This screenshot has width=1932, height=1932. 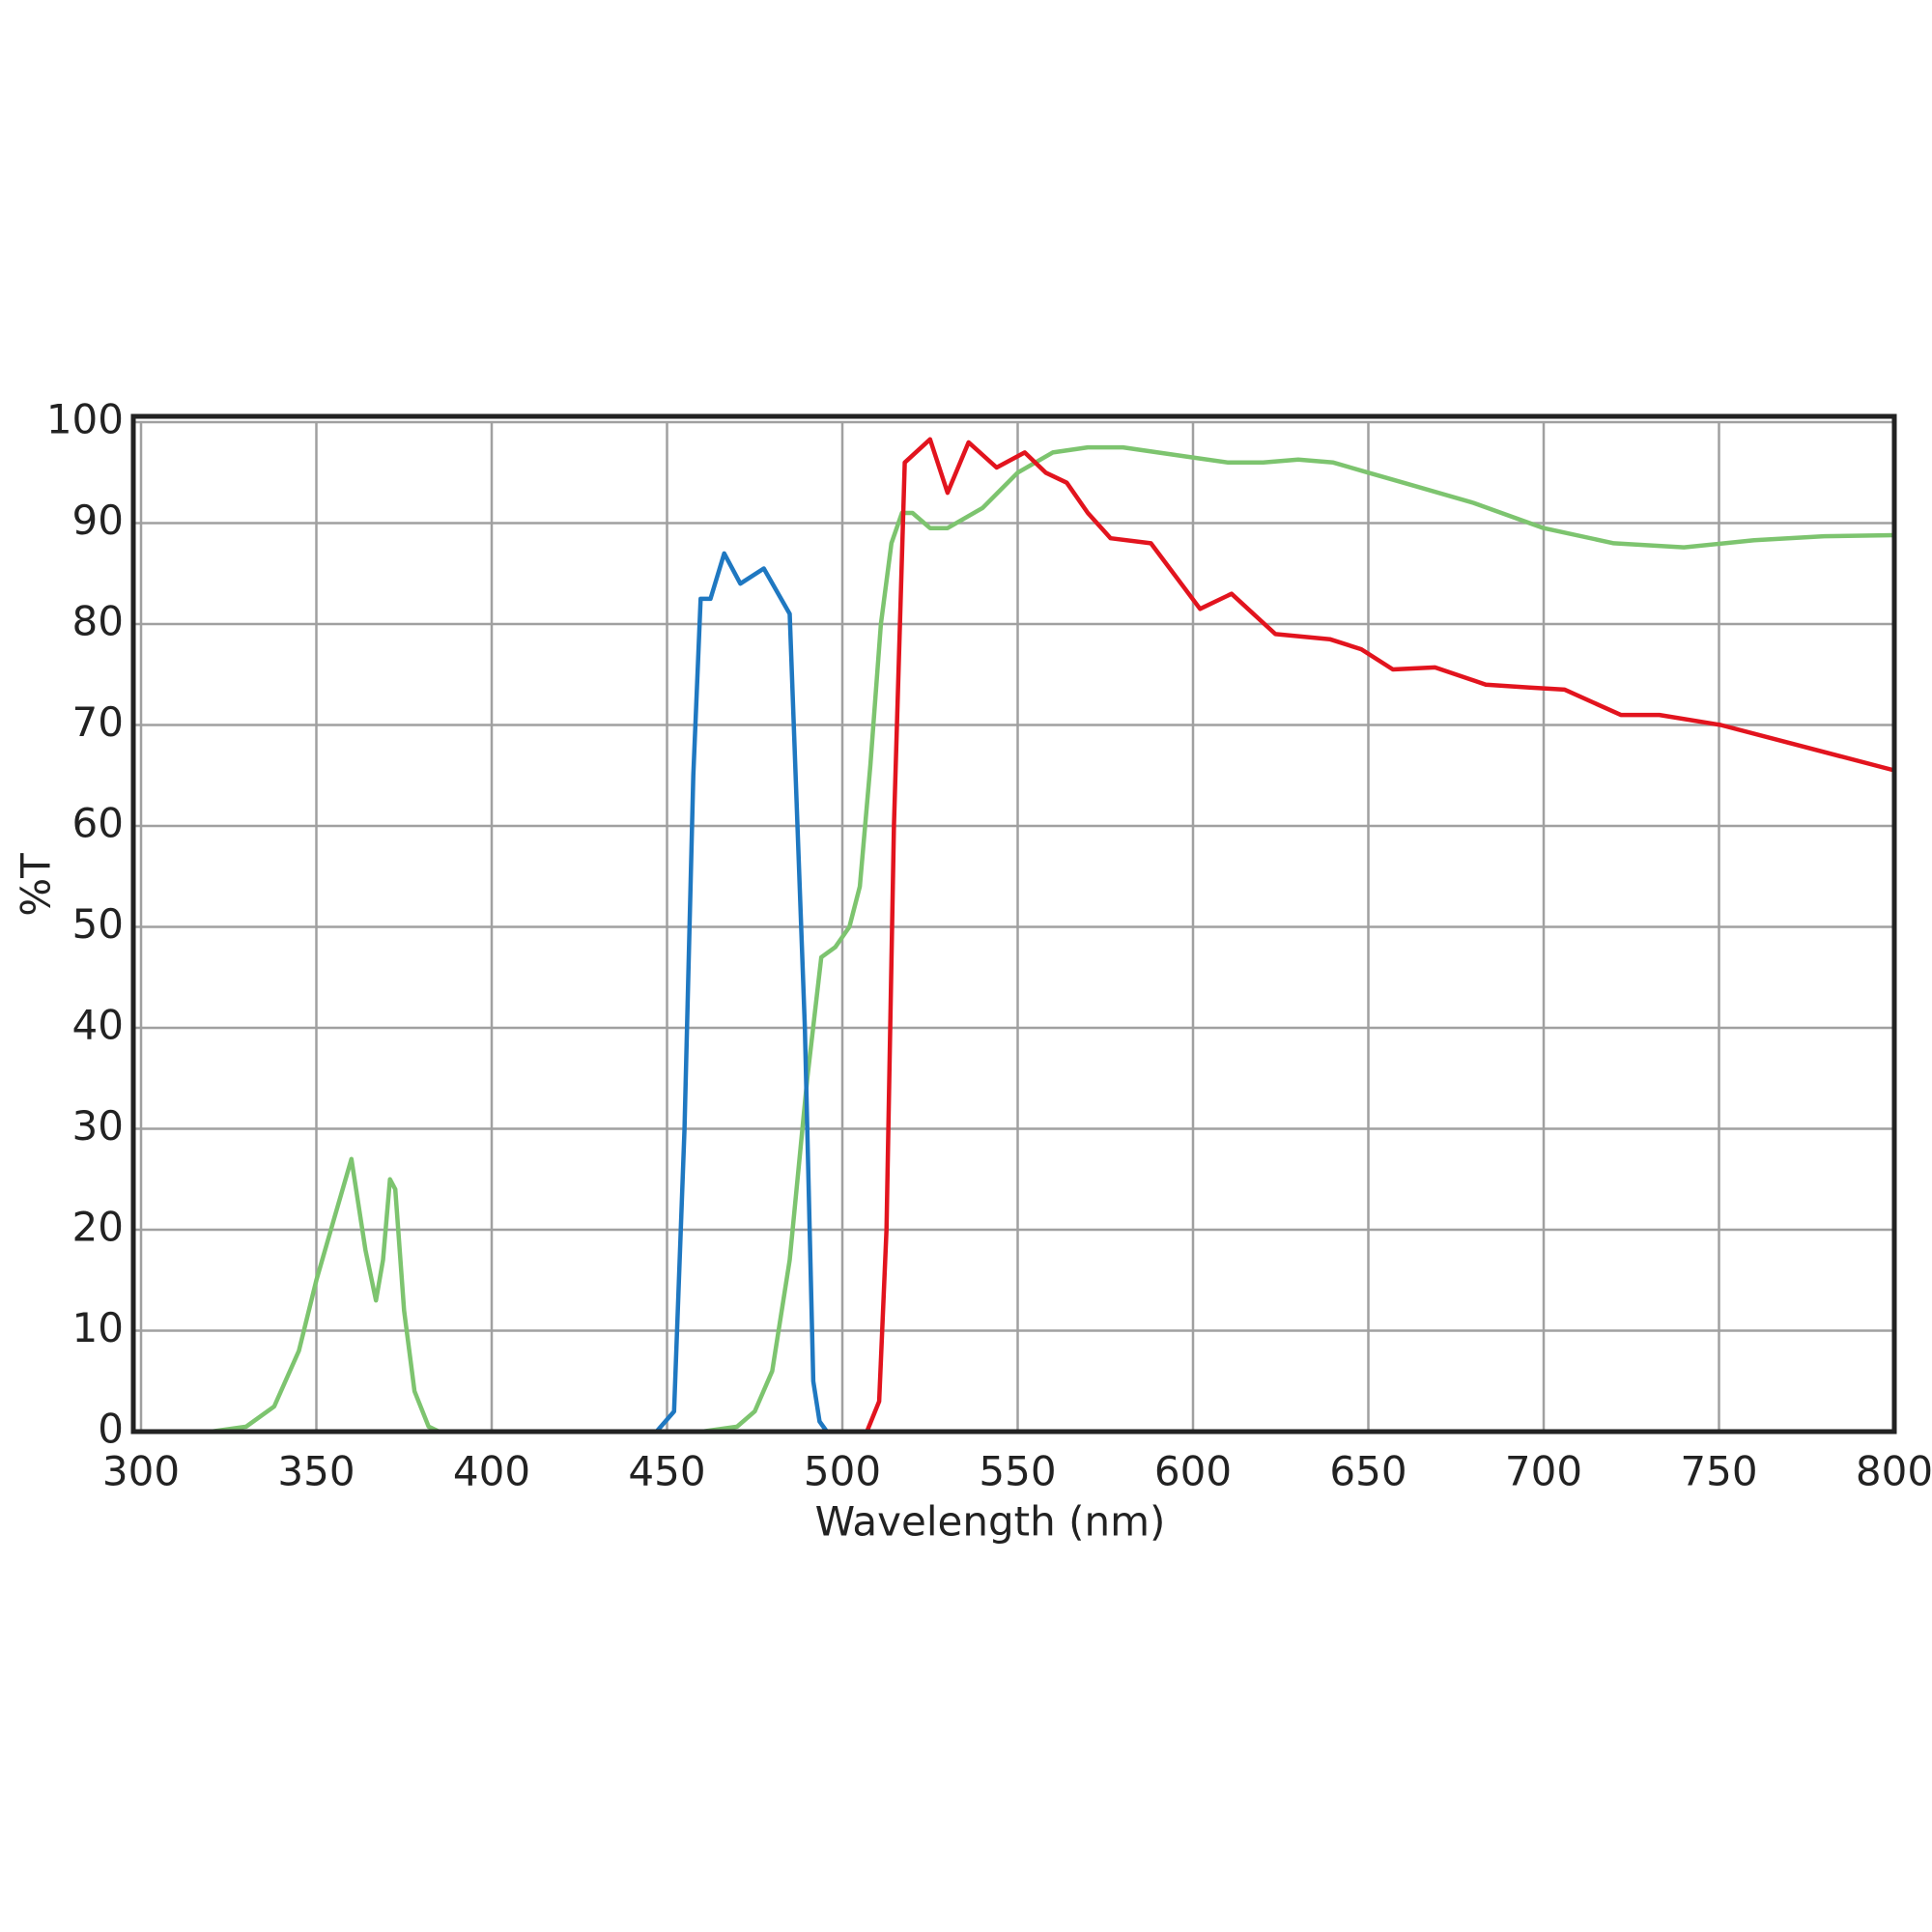 I want to click on x-tick-label: 650, so click(x=1367, y=1471).